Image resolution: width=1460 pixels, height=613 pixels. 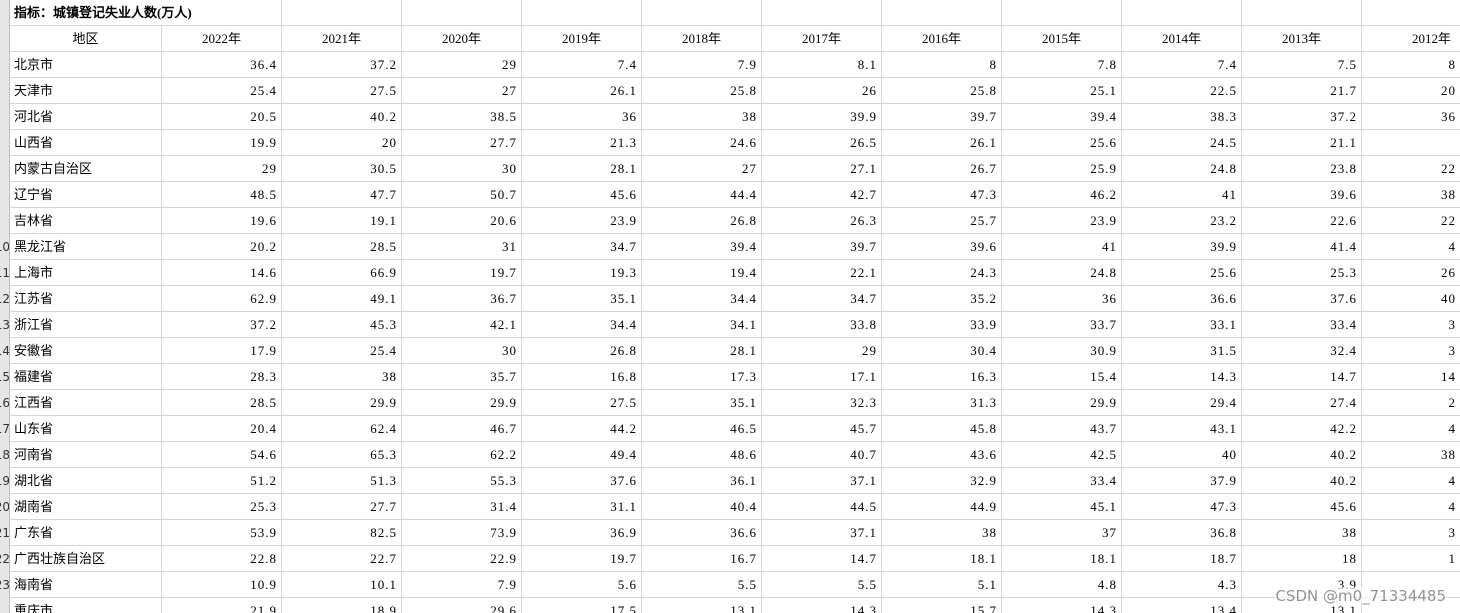 What do you see at coordinates (1182, 325) in the screenshot?
I see `value-cell: 33.1` at bounding box center [1182, 325].